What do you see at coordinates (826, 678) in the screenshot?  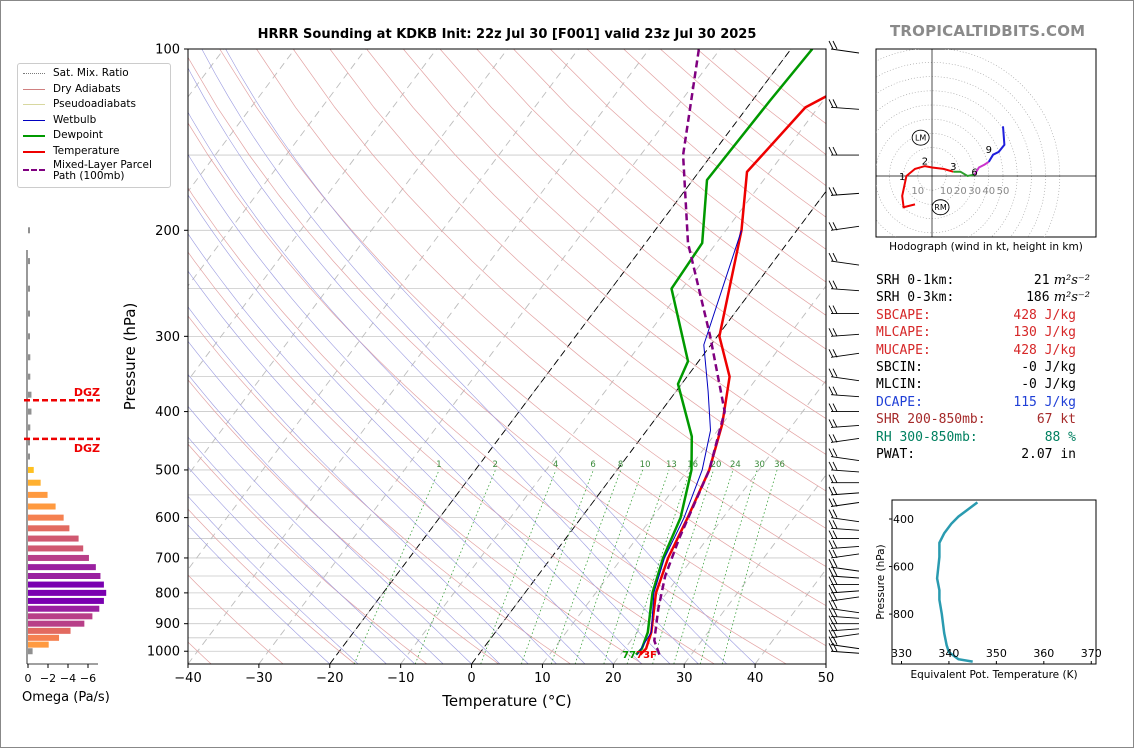 I see `x-tick-label: 50` at bounding box center [826, 678].